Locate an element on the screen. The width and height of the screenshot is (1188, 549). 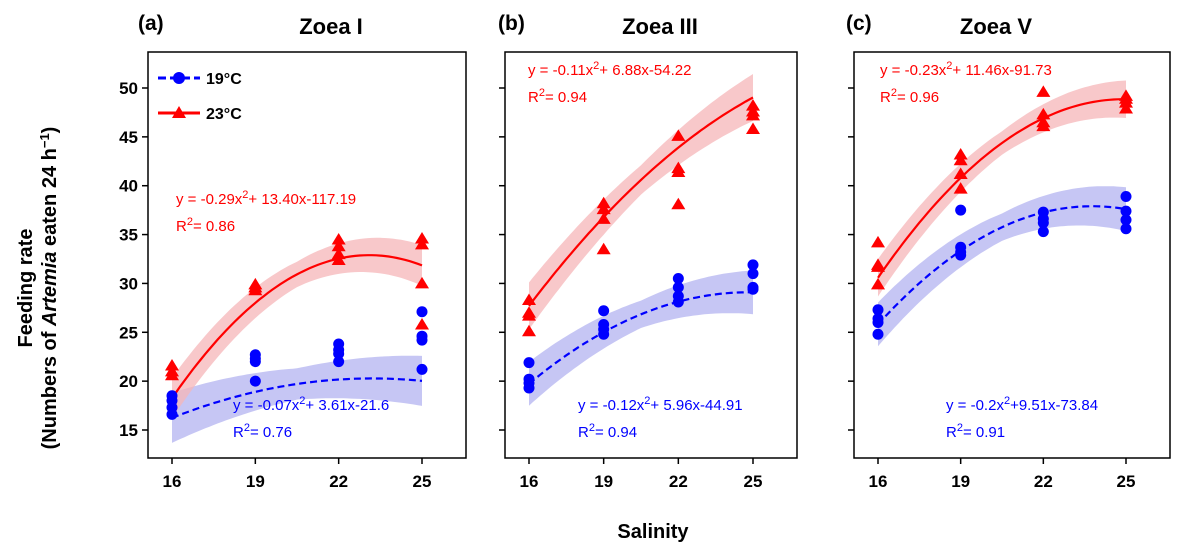
regression-equation: y = -0.12x2+ 5.96x-44.91 is located at coordinates (660, 404).